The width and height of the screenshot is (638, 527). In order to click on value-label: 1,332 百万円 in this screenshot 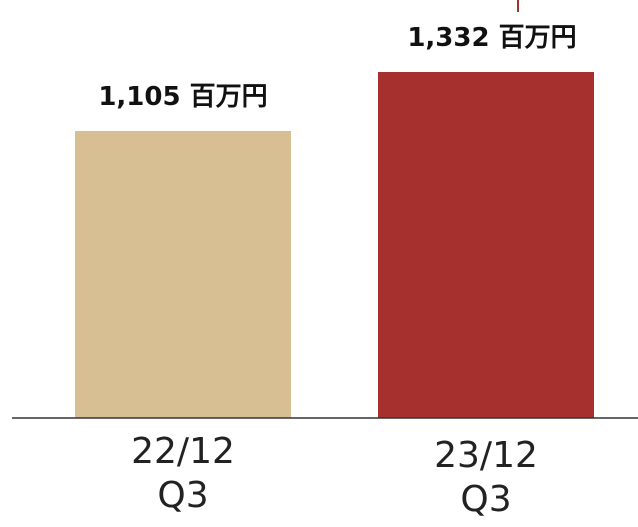, I will do `click(491, 38)`.